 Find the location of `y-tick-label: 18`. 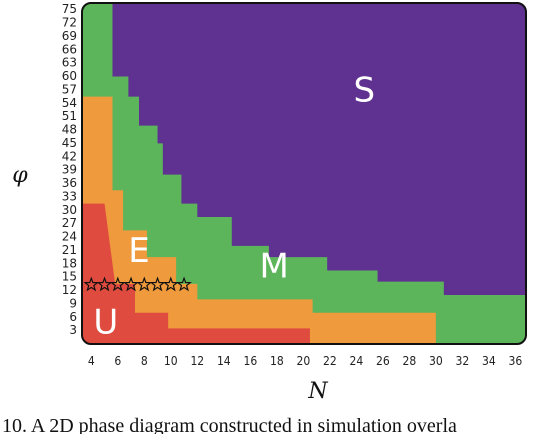

y-tick-label: 18 is located at coordinates (69, 263).